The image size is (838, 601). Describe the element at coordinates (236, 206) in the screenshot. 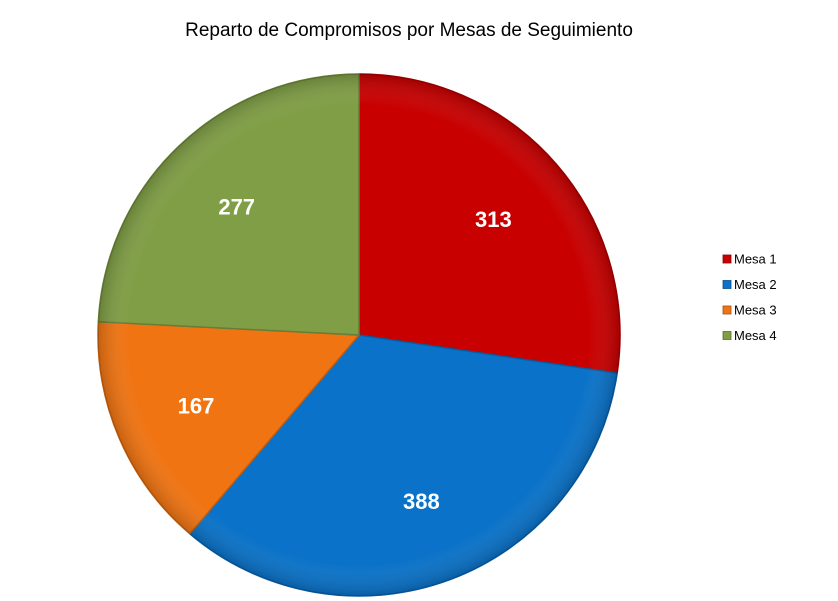

I see `data-label-mesa-4: 277` at that location.